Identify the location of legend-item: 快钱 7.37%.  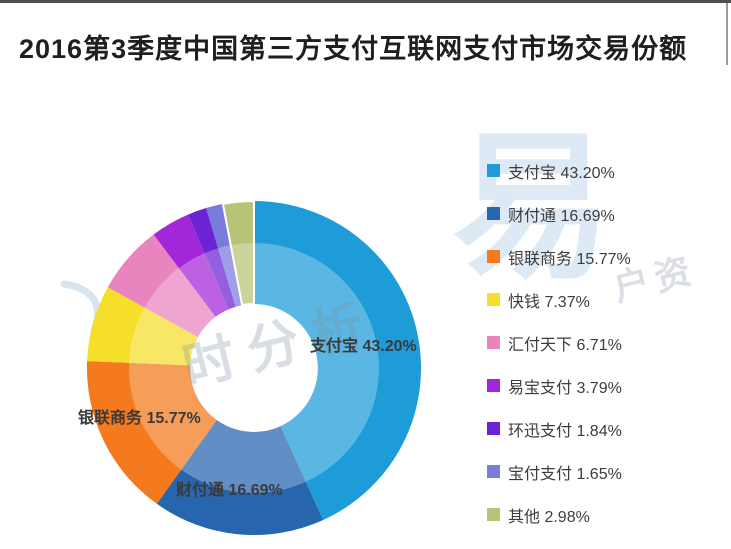
(559, 301).